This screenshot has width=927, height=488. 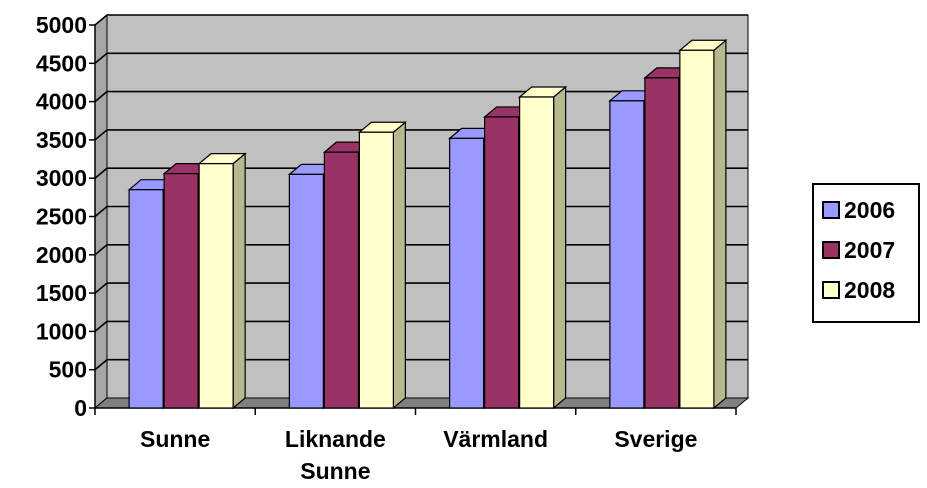 I want to click on y-tick-label: 2000, so click(x=61, y=255).